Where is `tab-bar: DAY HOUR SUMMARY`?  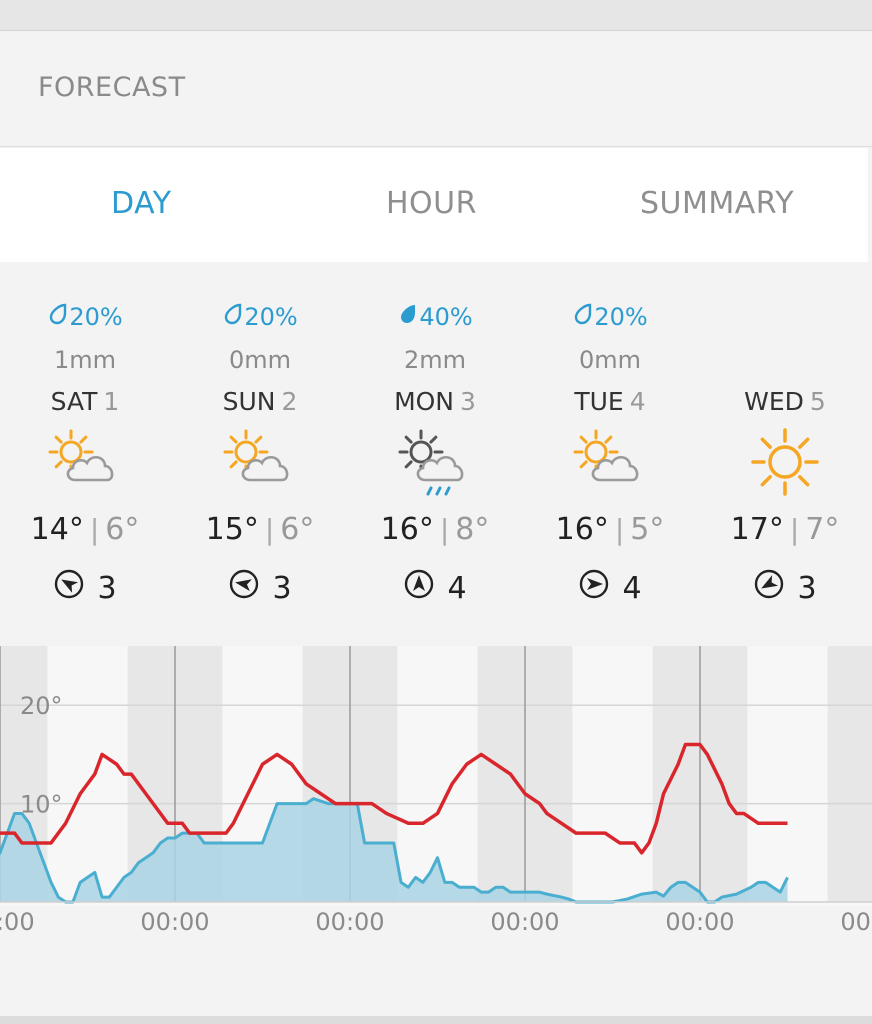 tab-bar: DAY HOUR SUMMARY is located at coordinates (434, 205).